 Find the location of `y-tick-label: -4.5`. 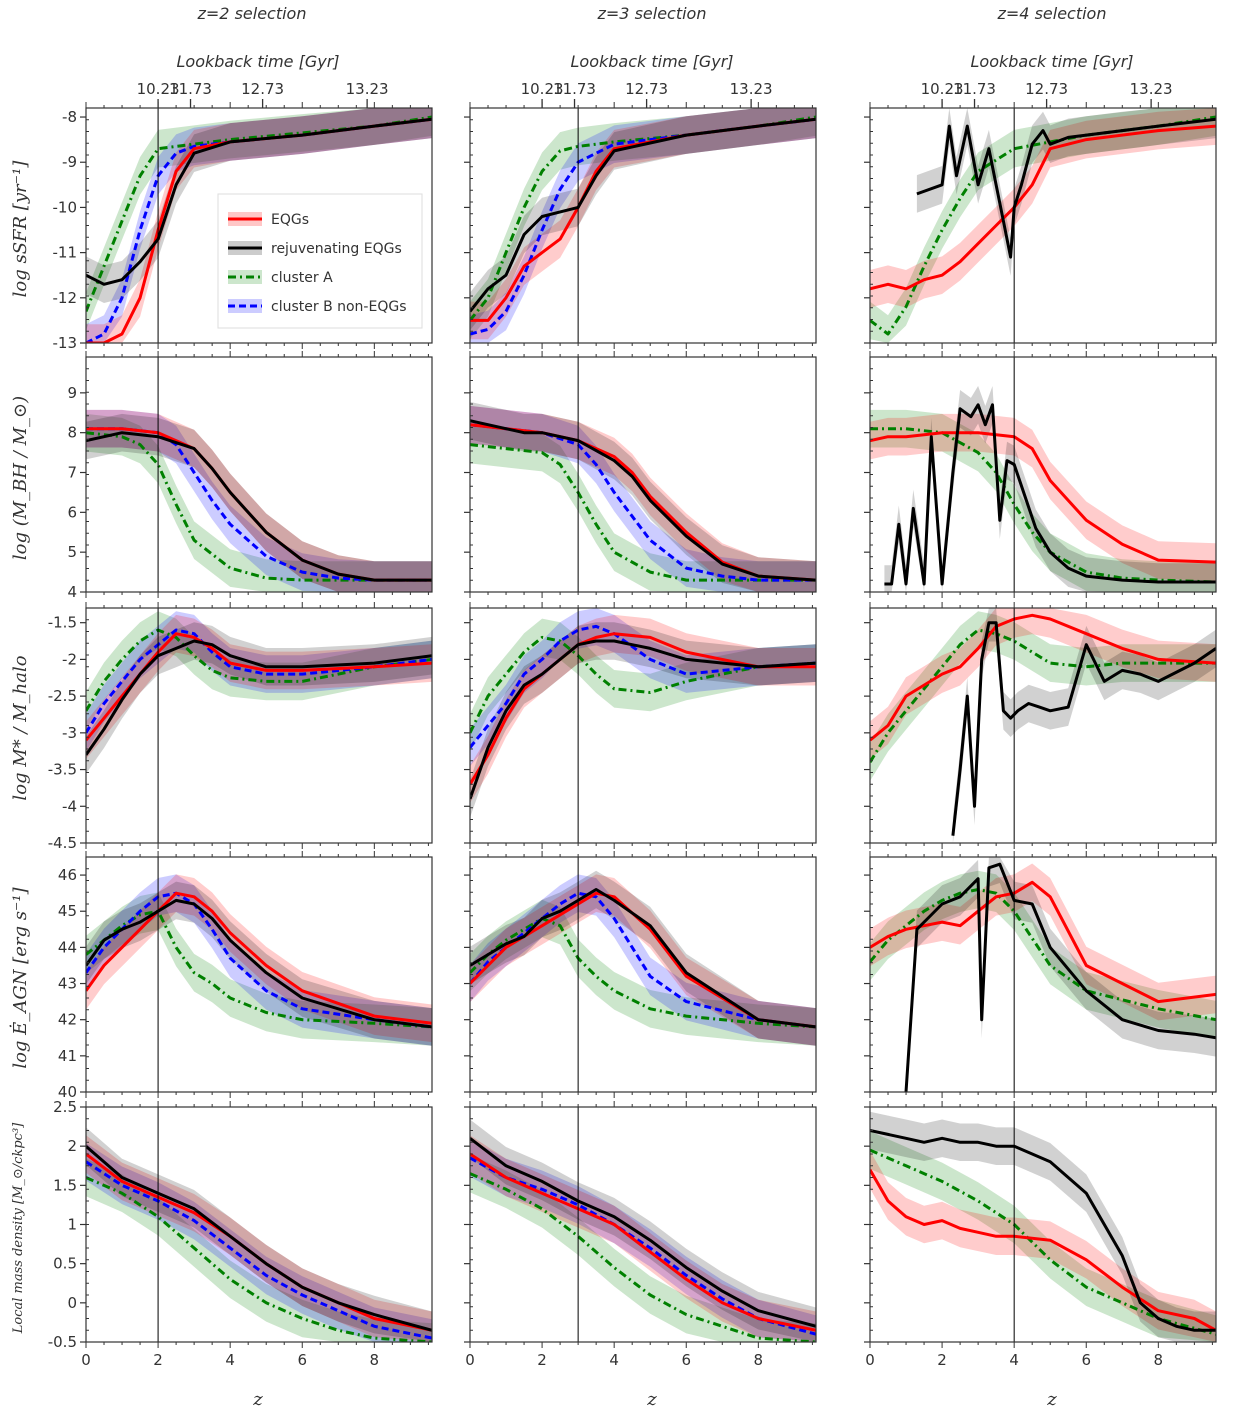

y-tick-label: -4.5 is located at coordinates (62, 843).